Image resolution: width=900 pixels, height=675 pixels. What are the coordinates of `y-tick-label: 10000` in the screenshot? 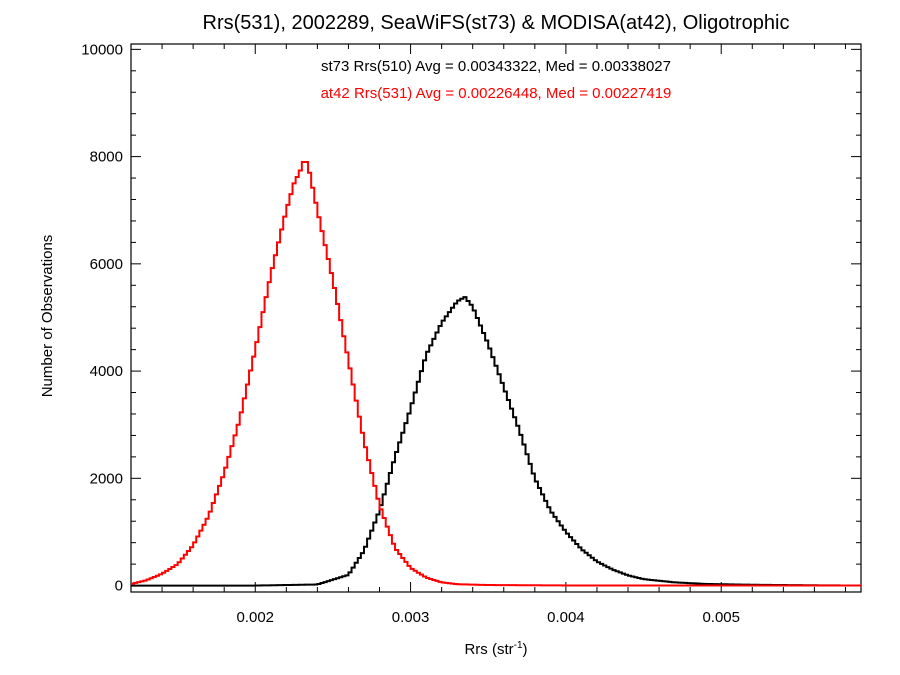 It's located at (102, 49).